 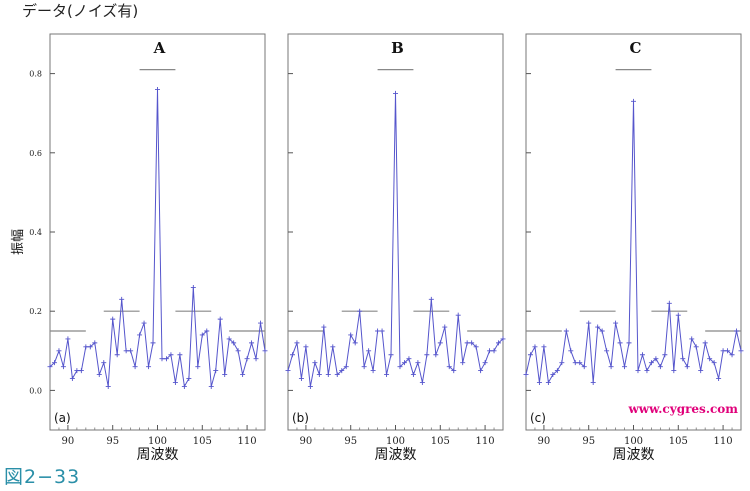 What do you see at coordinates (544, 441) in the screenshot?
I see `x-tick-label: 90` at bounding box center [544, 441].